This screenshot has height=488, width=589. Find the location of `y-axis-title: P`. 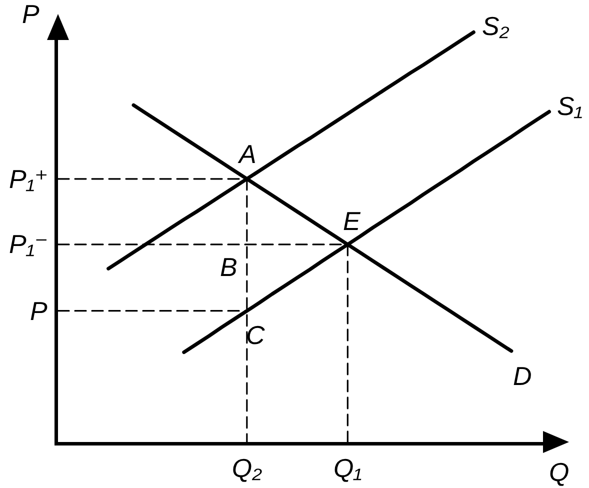

y-axis-title: P is located at coordinates (31, 14).